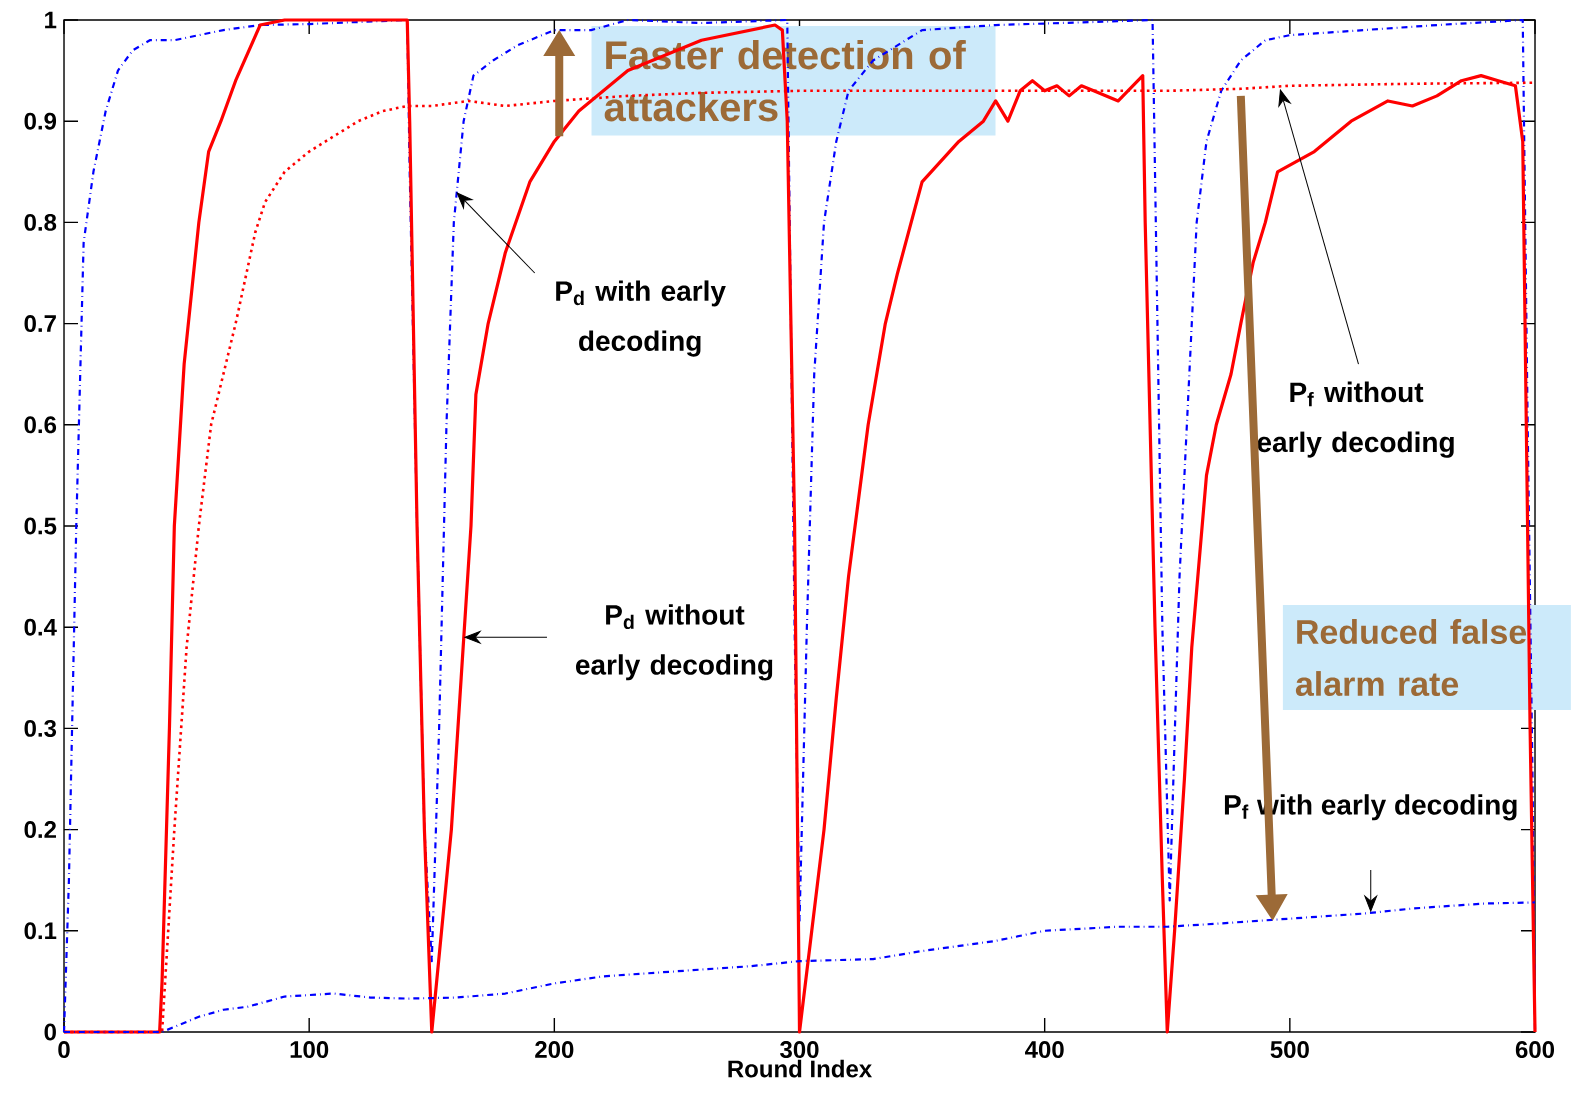 The image size is (1585, 1118). What do you see at coordinates (309, 1050) in the screenshot?
I see `x-tick-label: 100` at bounding box center [309, 1050].